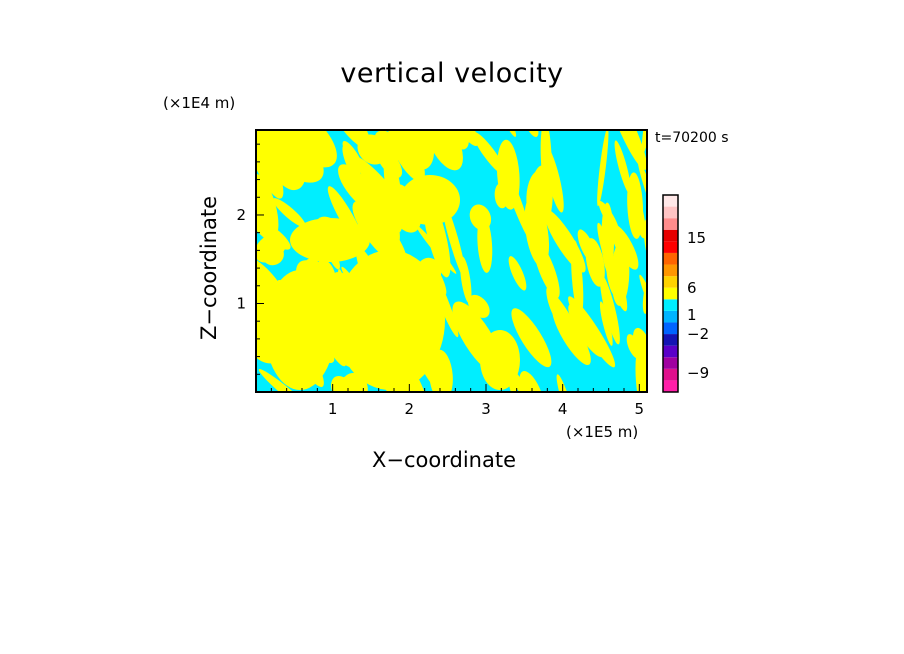 The height and width of the screenshot is (654, 904). I want to click on time-label: t=70200 s, so click(692, 138).